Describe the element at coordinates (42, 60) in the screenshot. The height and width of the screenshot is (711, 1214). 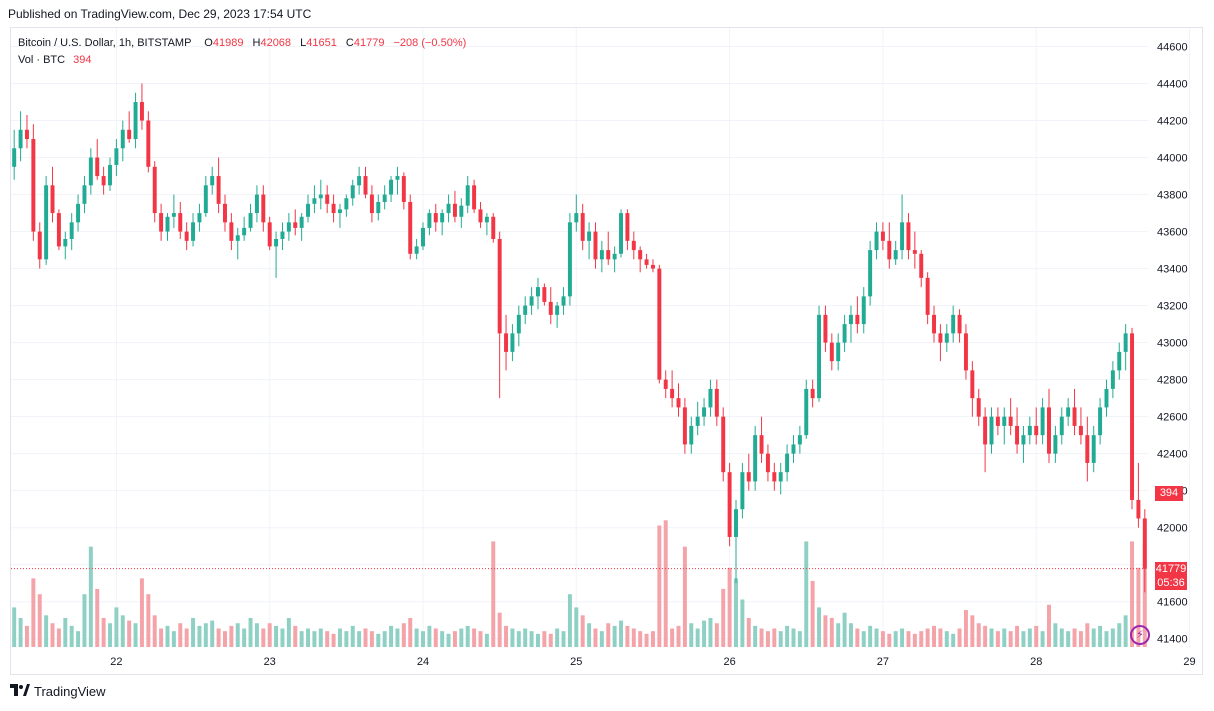
I see `volume-label: Vol · BTC` at that location.